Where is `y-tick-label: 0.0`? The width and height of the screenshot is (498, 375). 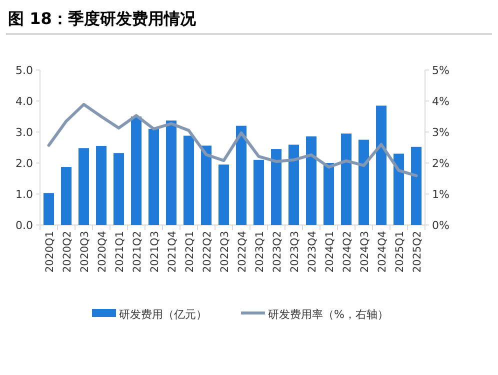
y-tick-label: 0.0 is located at coordinates (24, 225).